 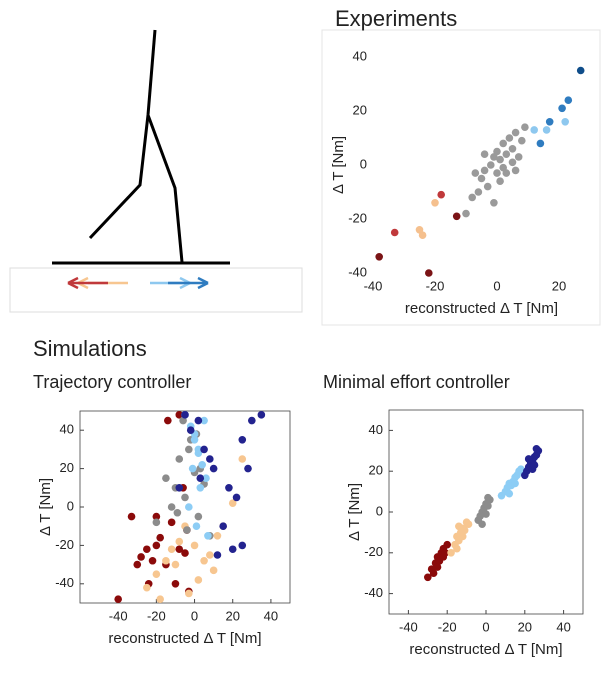 I want to click on y-axis-label: Δ T [Nm], so click(x=45, y=507).